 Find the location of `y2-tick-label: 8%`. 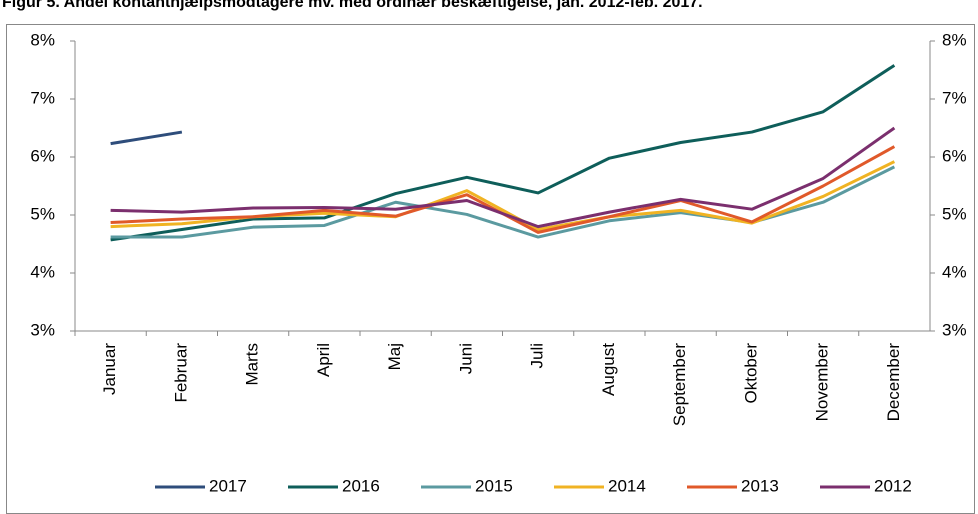

y2-tick-label: 8% is located at coordinates (954, 39).